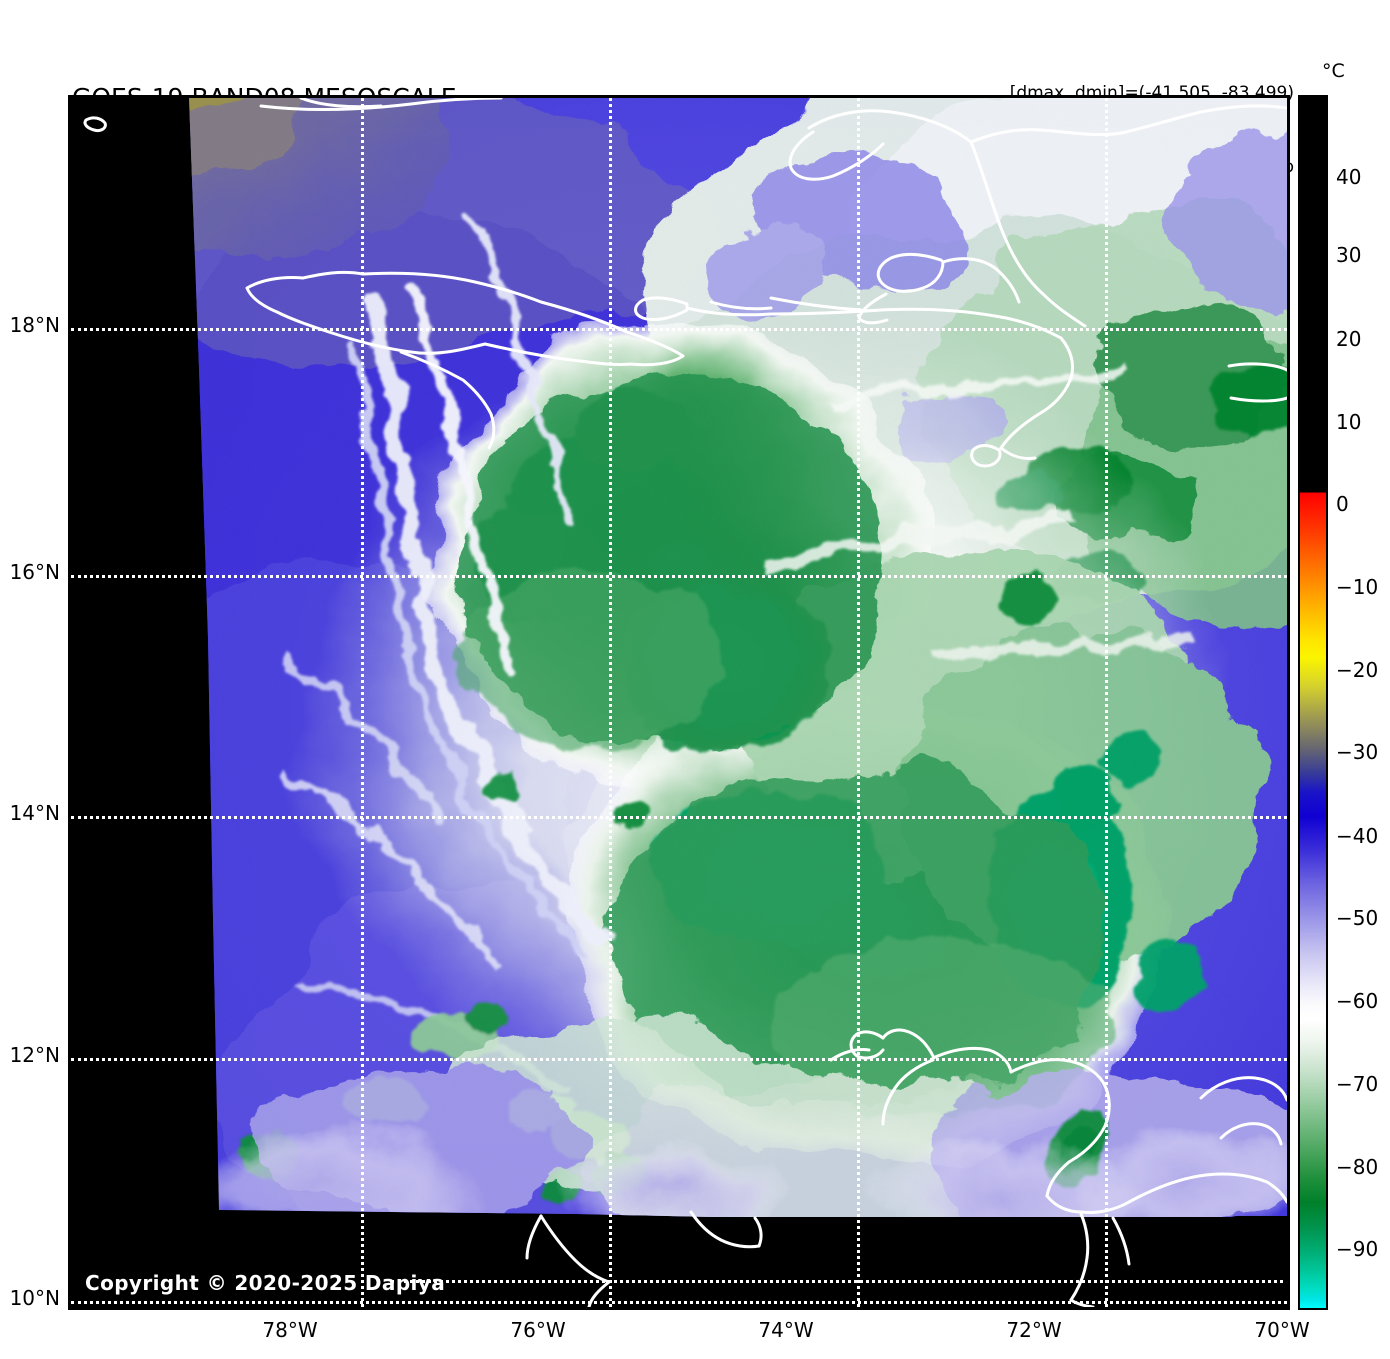 This screenshot has height=1359, width=1390. Describe the element at coordinates (1333, 71) in the screenshot. I see `colorbar-unit-label: °C` at that location.